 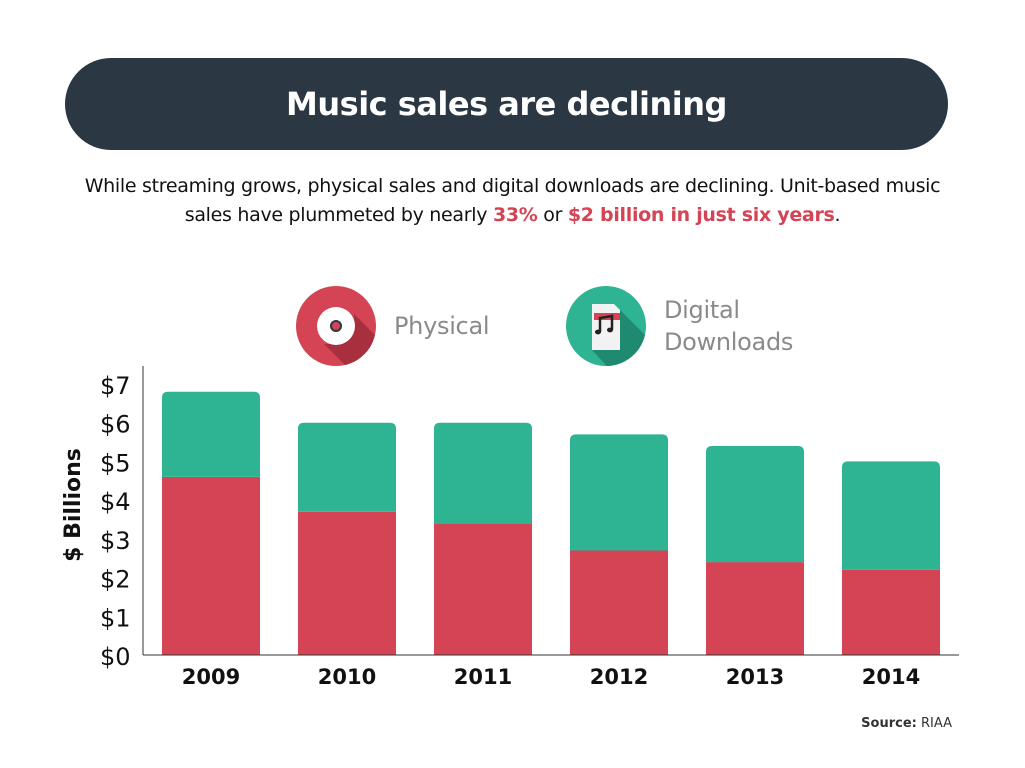 I want to click on y-tick-label-4: $4, so click(x=115, y=502).